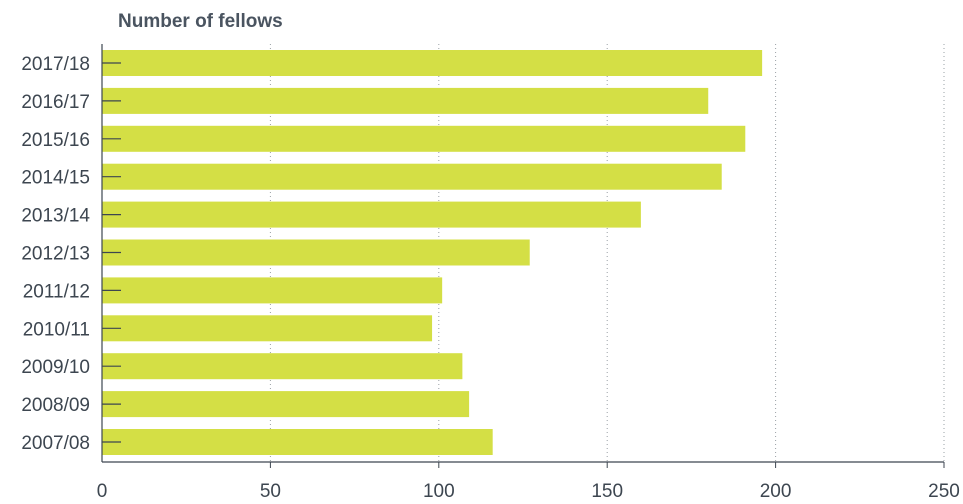  Describe the element at coordinates (439, 491) in the screenshot. I see `x-tick-label: 100` at that location.